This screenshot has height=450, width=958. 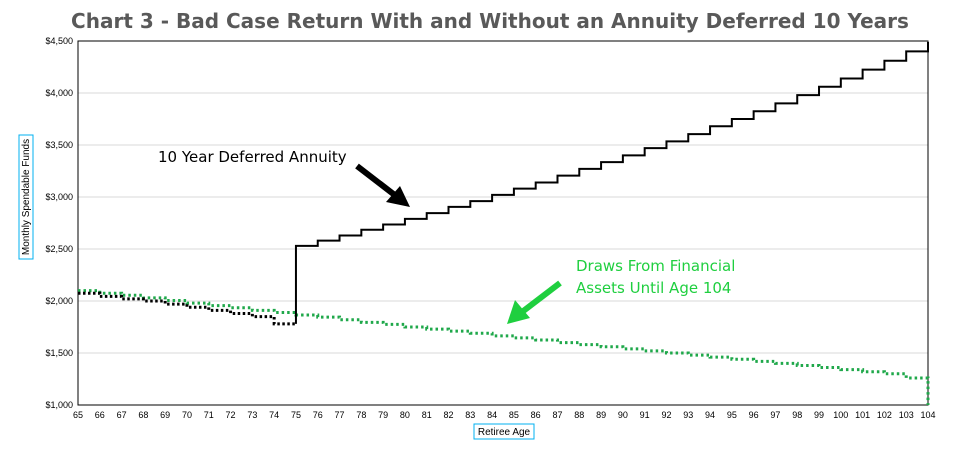 I want to click on y-tick-label: $3,500, so click(x=59, y=145).